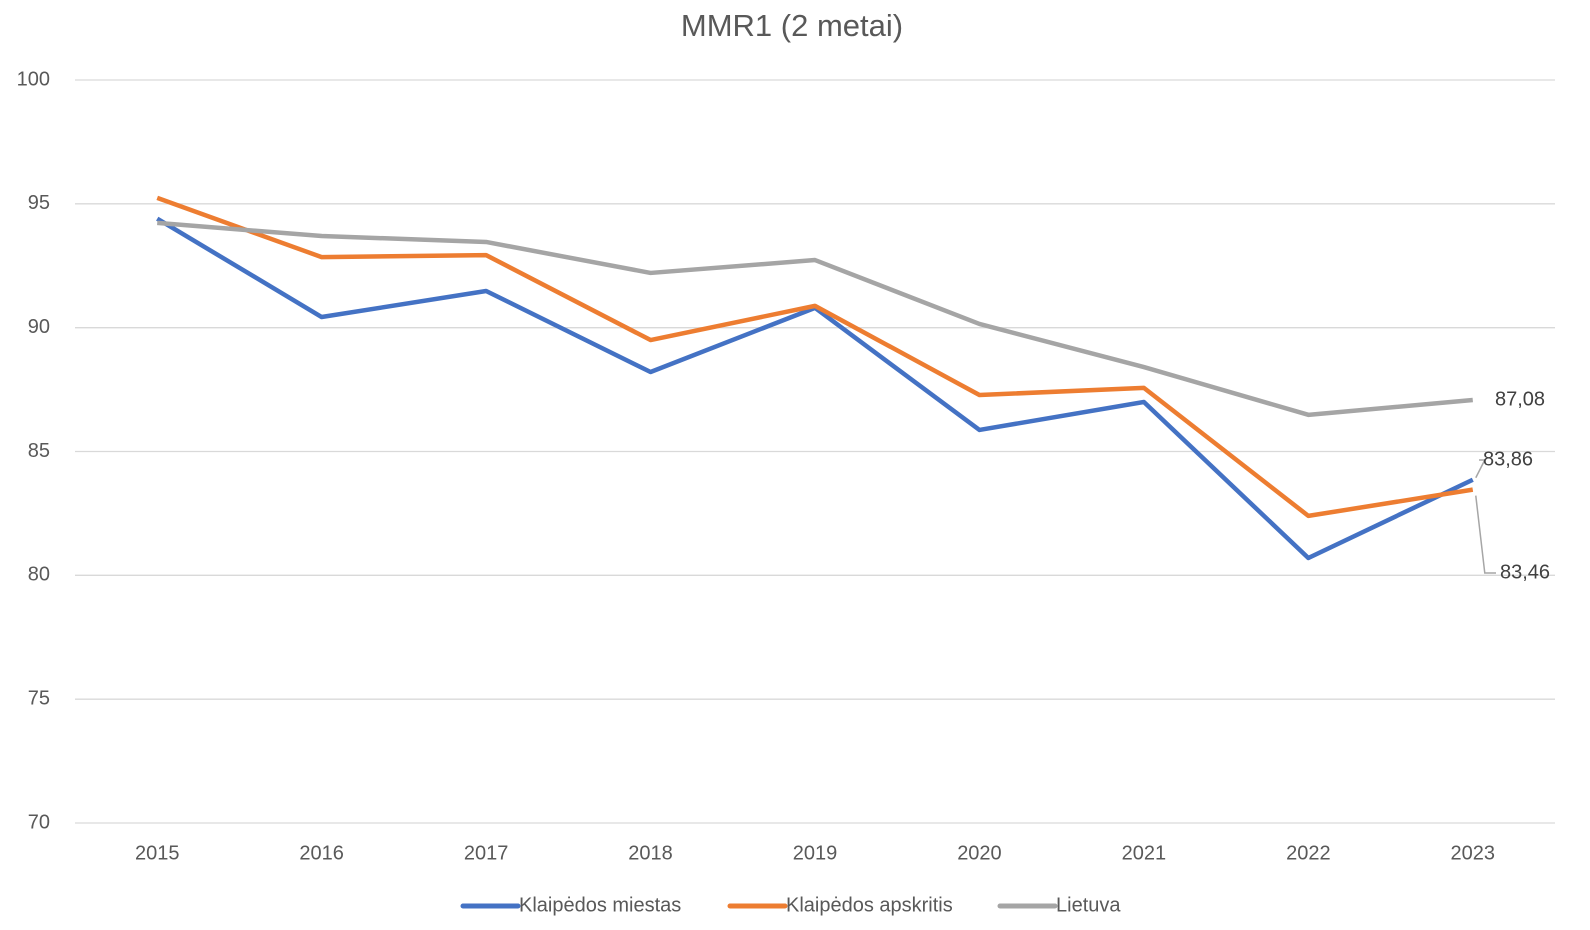 This screenshot has height=930, width=1590. Describe the element at coordinates (1520, 399) in the screenshot. I see `data-label: 87,08` at that location.